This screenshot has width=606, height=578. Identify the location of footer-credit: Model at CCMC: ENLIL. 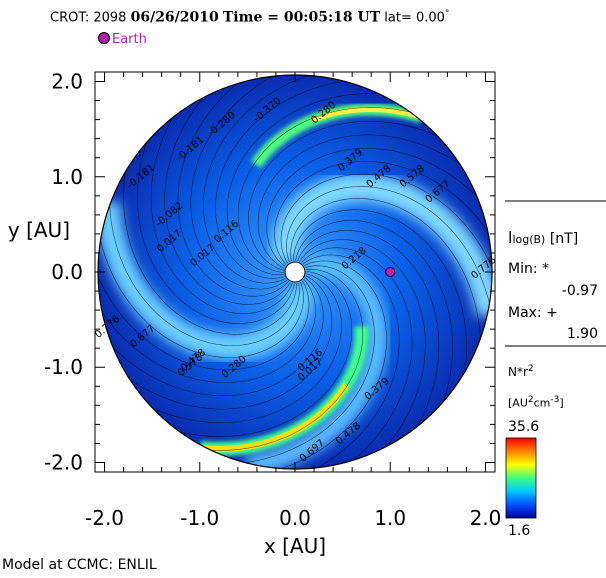
(79, 565).